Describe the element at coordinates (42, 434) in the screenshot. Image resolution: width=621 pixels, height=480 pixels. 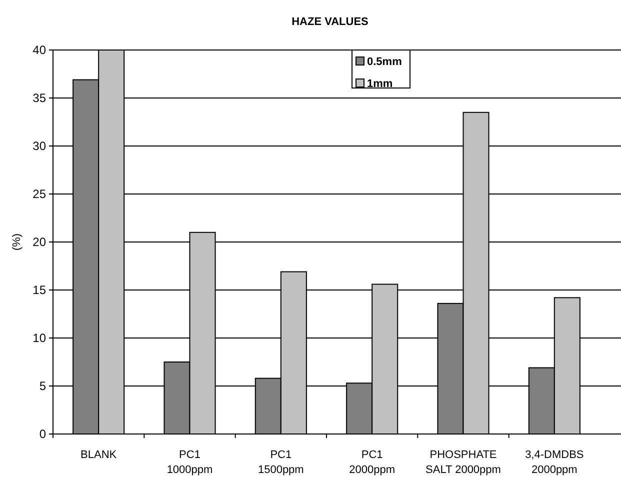
I see `y-tick-label: 0` at that location.